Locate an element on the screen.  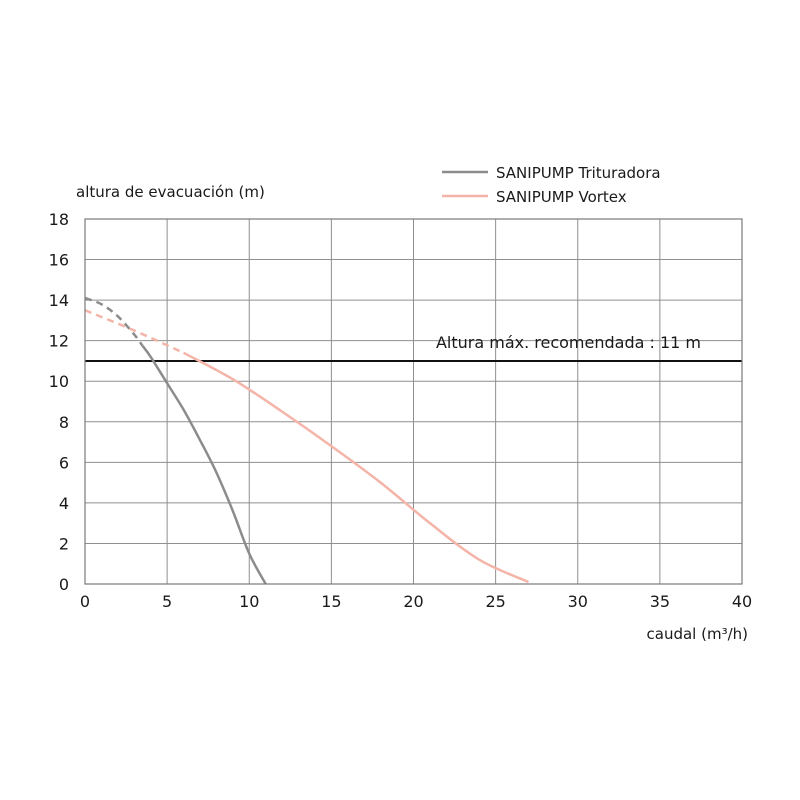
x-tick-label: 0 is located at coordinates (85, 601).